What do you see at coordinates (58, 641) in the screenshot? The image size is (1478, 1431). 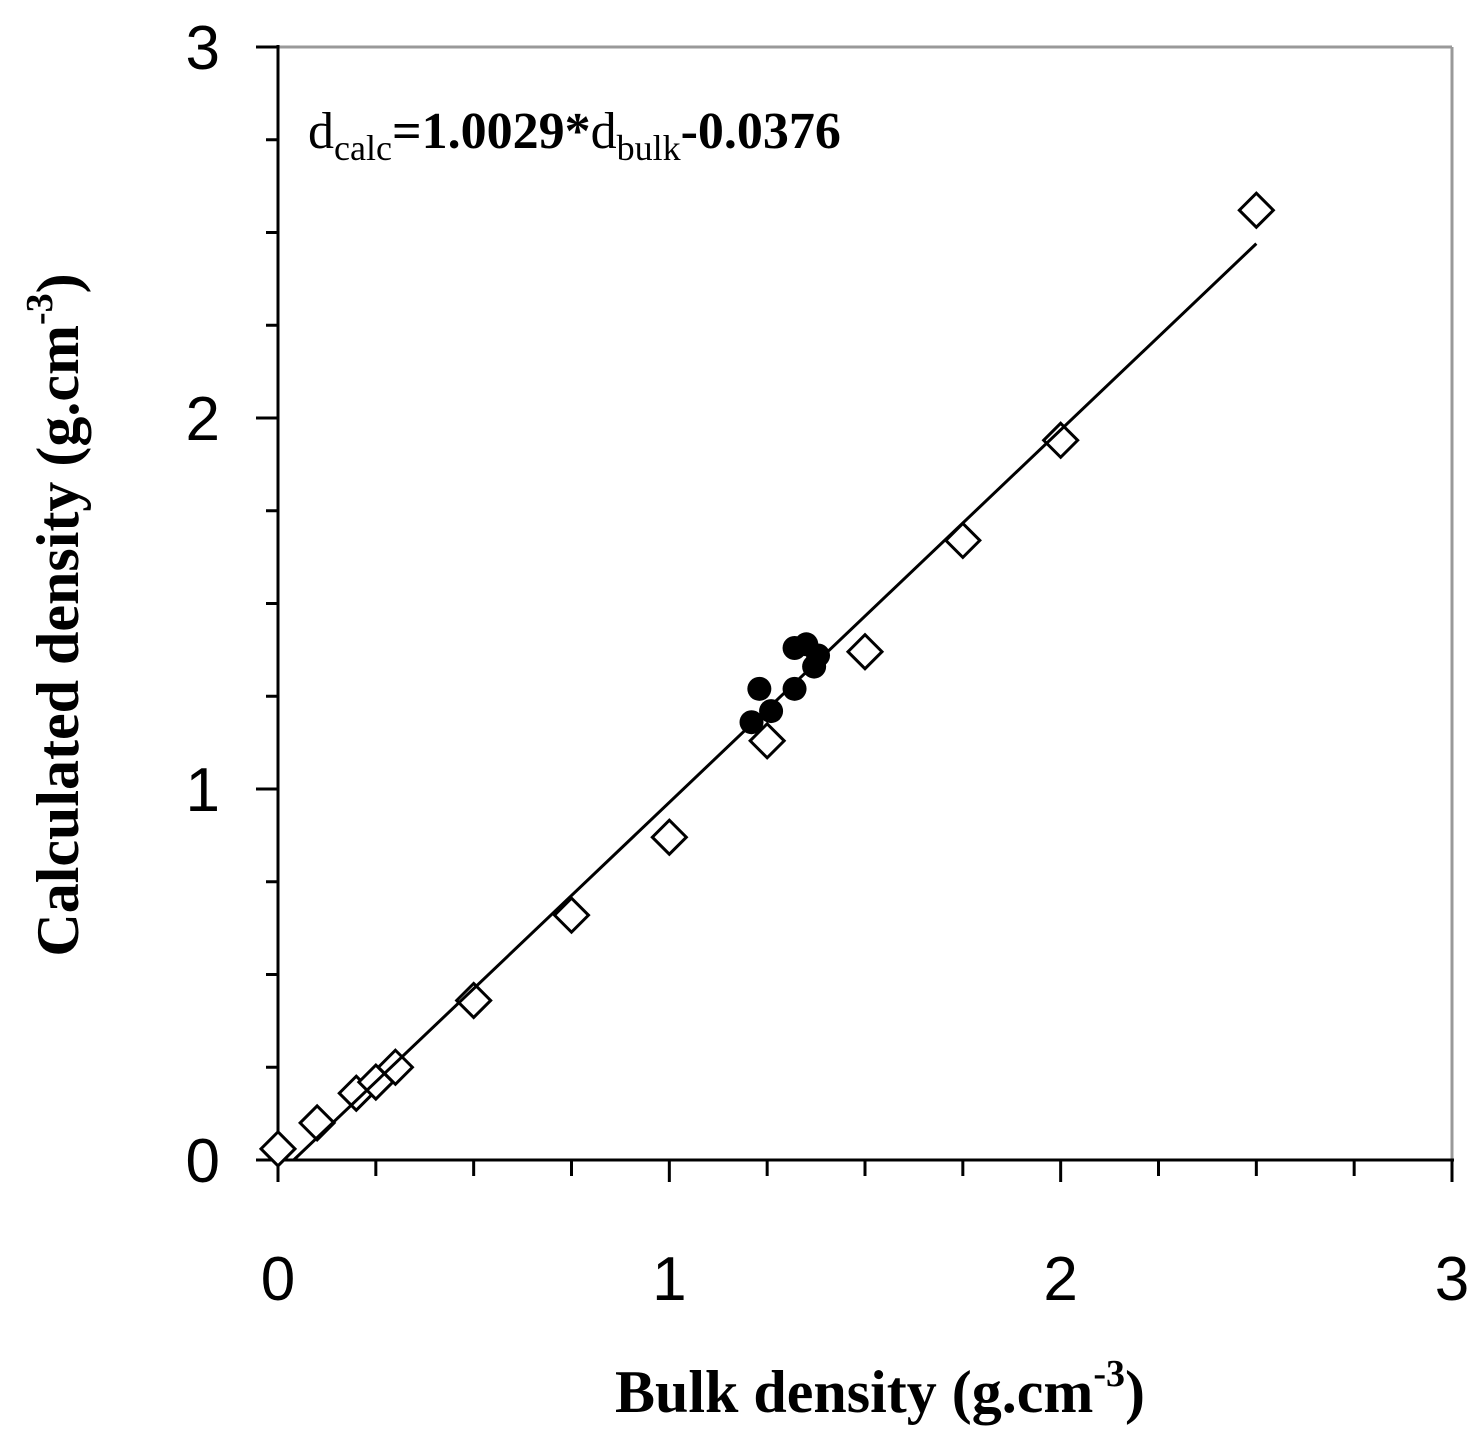 I see `label-part: Calculated density (g.cm` at bounding box center [58, 641].